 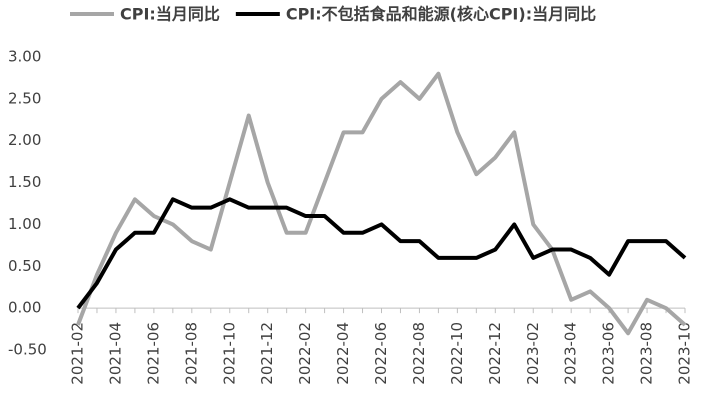 I want to click on x-tick-label: 2022-10, so click(x=457, y=353).